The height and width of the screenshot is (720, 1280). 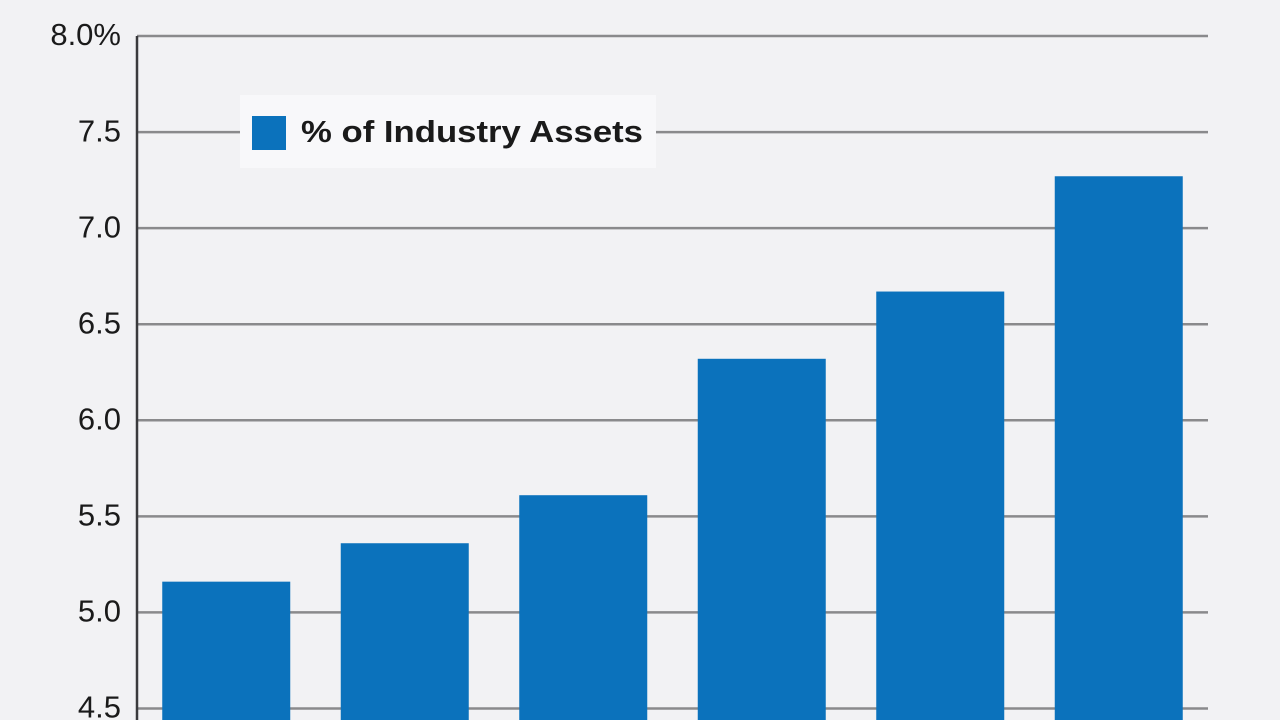 I want to click on y-tick-label: 8.0%, so click(x=85, y=34).